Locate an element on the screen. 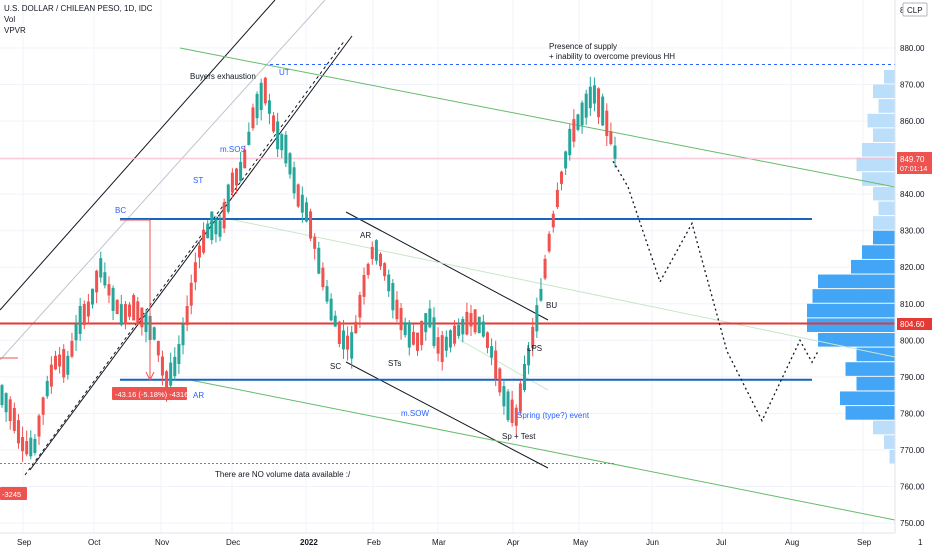  price-tick-label: 760.00 is located at coordinates (912, 486).